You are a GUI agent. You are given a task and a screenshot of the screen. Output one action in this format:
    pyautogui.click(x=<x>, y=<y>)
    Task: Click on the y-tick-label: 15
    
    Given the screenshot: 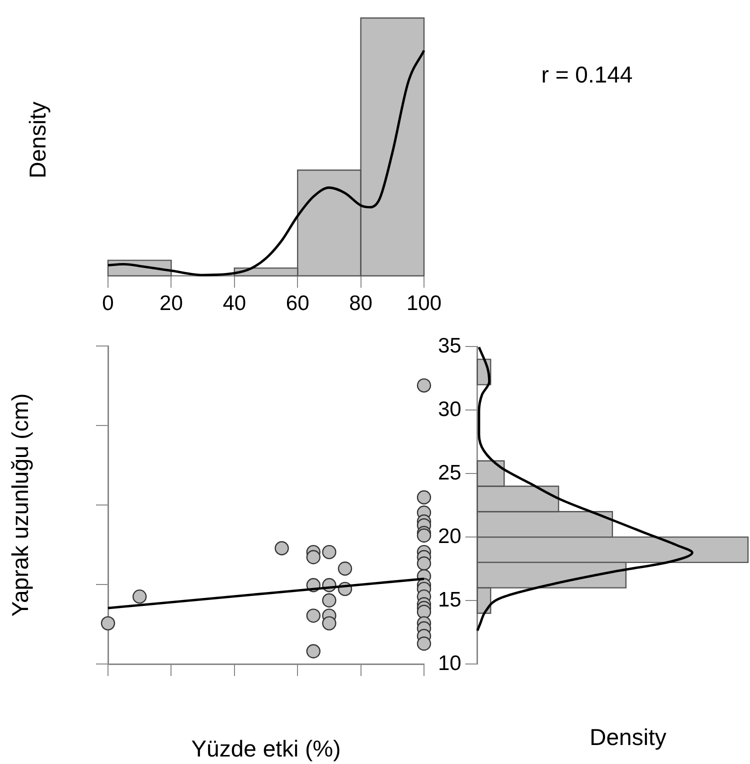 What is the action you would take?
    pyautogui.click(x=450, y=600)
    